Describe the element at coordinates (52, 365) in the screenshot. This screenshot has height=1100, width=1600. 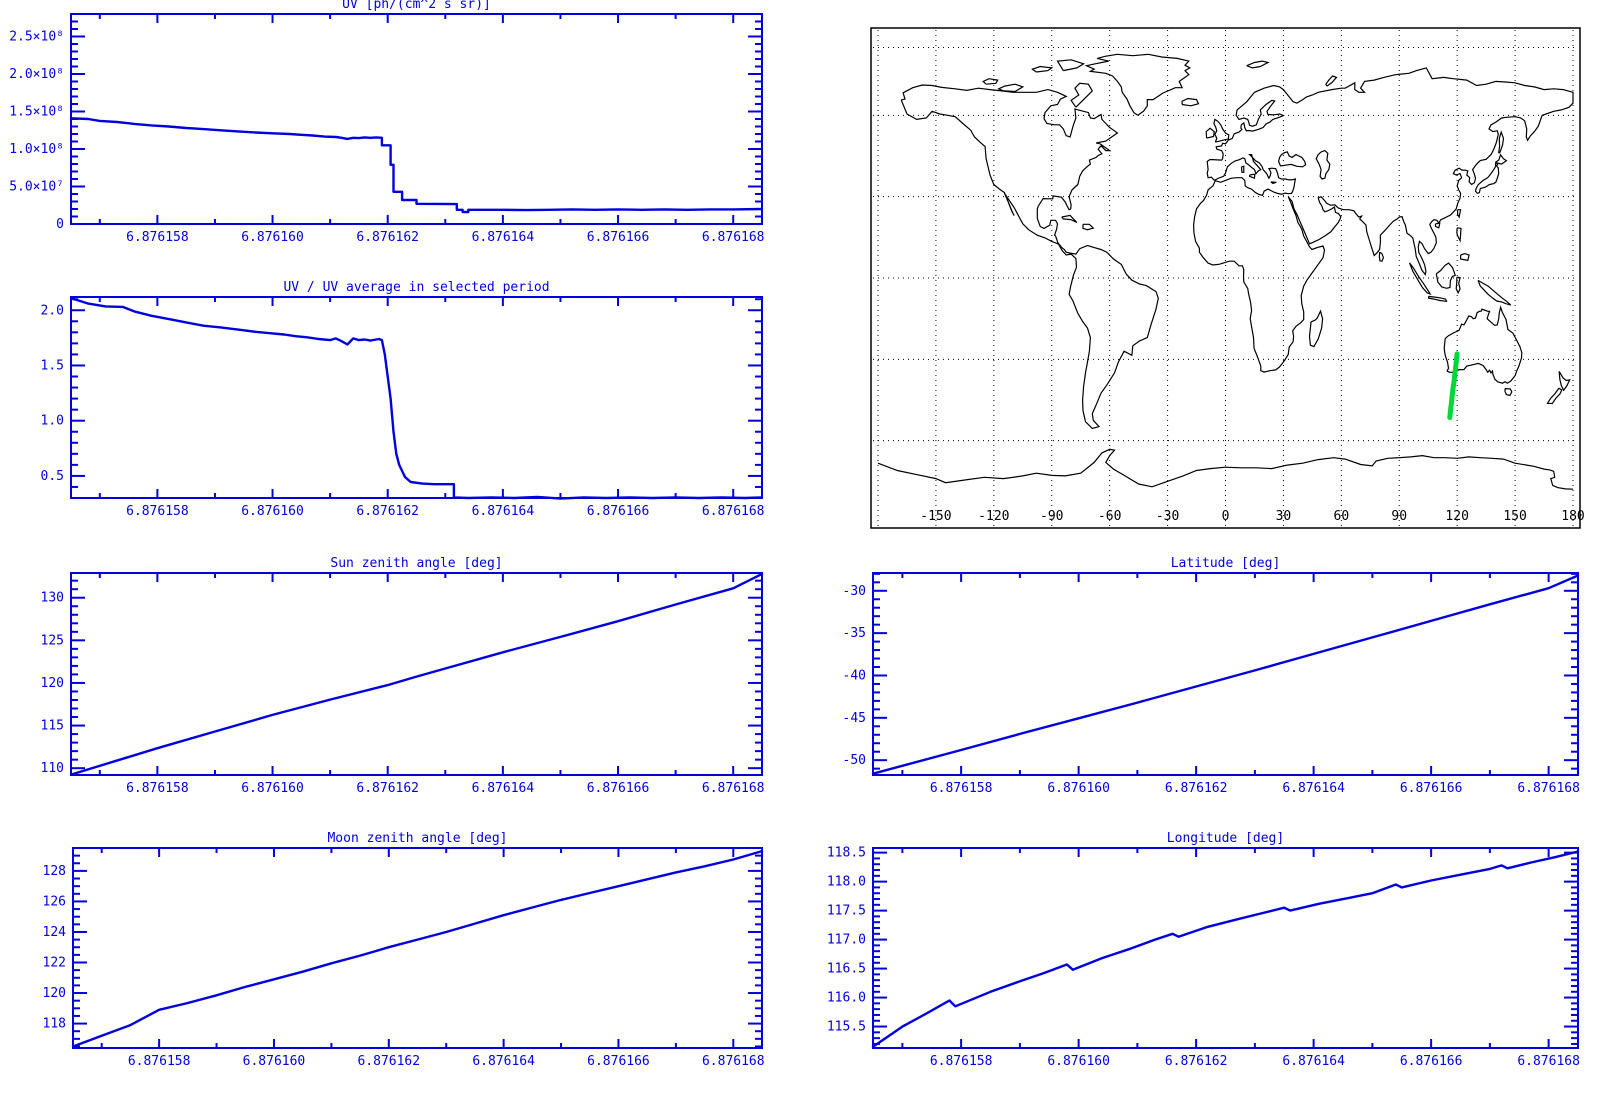
I see `uv-ratio-y-tick-label: 1.5` at that location.